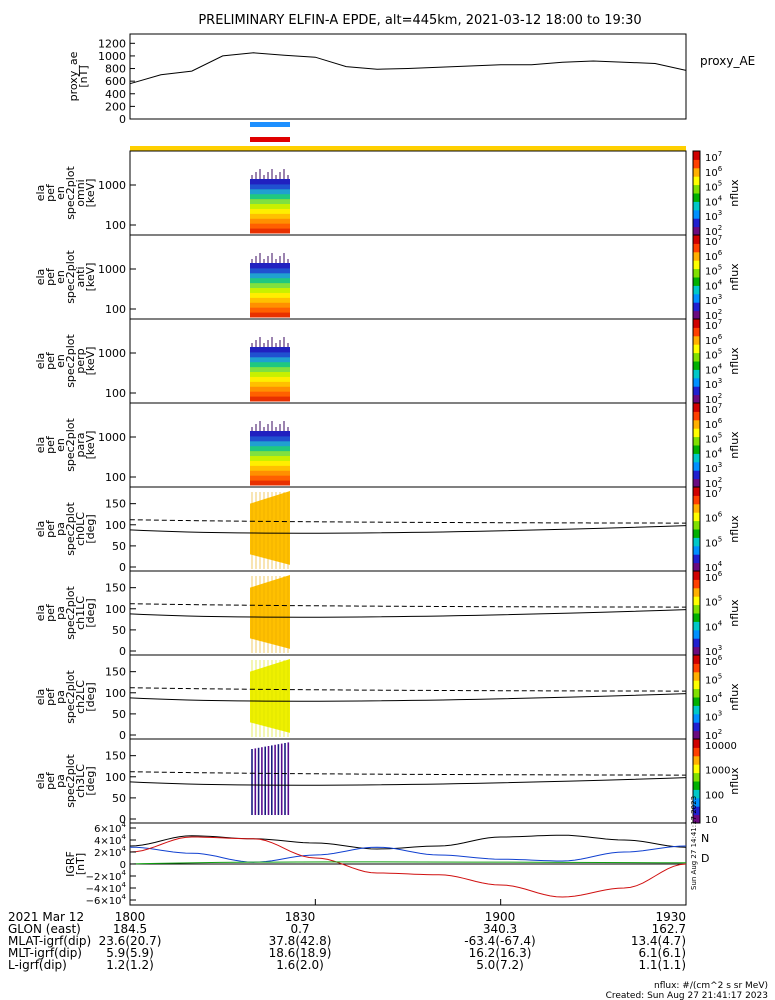 This screenshot has width=775, height=1000. I want to click on colorbar-label: nflux, so click(734, 193).